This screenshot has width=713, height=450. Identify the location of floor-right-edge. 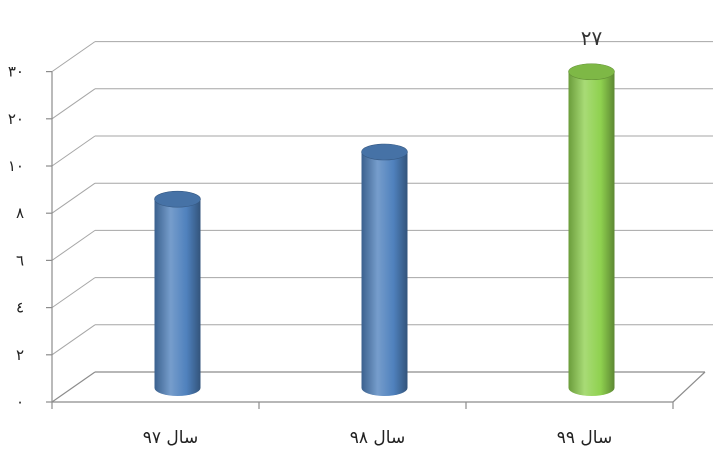
(689, 387).